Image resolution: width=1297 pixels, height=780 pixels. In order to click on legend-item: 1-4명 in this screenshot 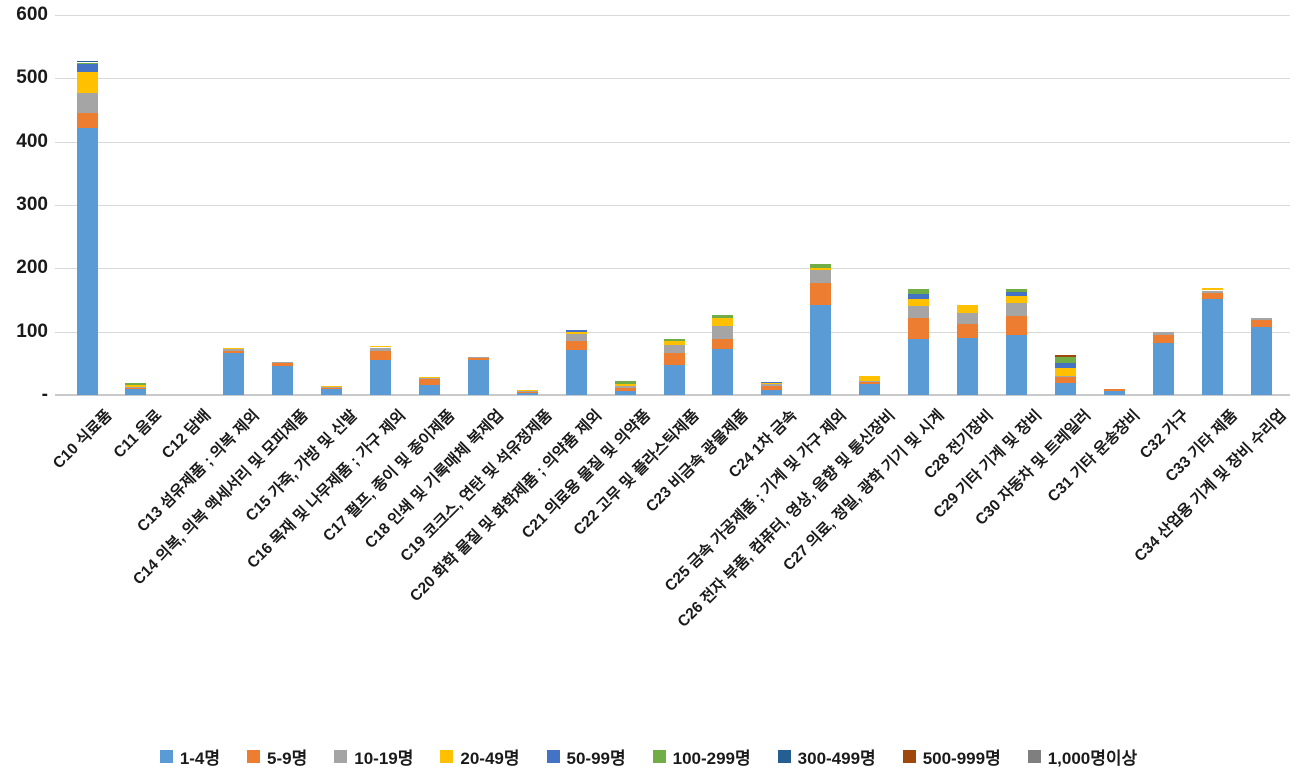, I will do `click(190, 756)`.